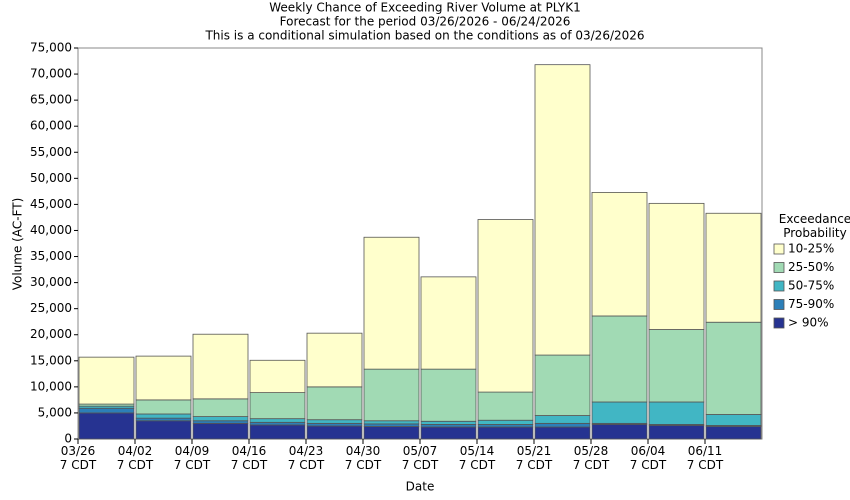 Image resolution: width=850 pixels, height=500 pixels. What do you see at coordinates (811, 267) in the screenshot?
I see `legend-label: 25-50%` at bounding box center [811, 267].